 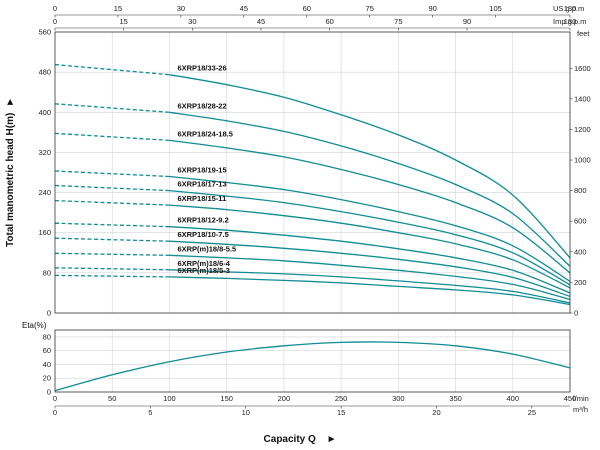 What do you see at coordinates (47, 378) in the screenshot?
I see `efficiency-y-tick-label: 20` at bounding box center [47, 378].